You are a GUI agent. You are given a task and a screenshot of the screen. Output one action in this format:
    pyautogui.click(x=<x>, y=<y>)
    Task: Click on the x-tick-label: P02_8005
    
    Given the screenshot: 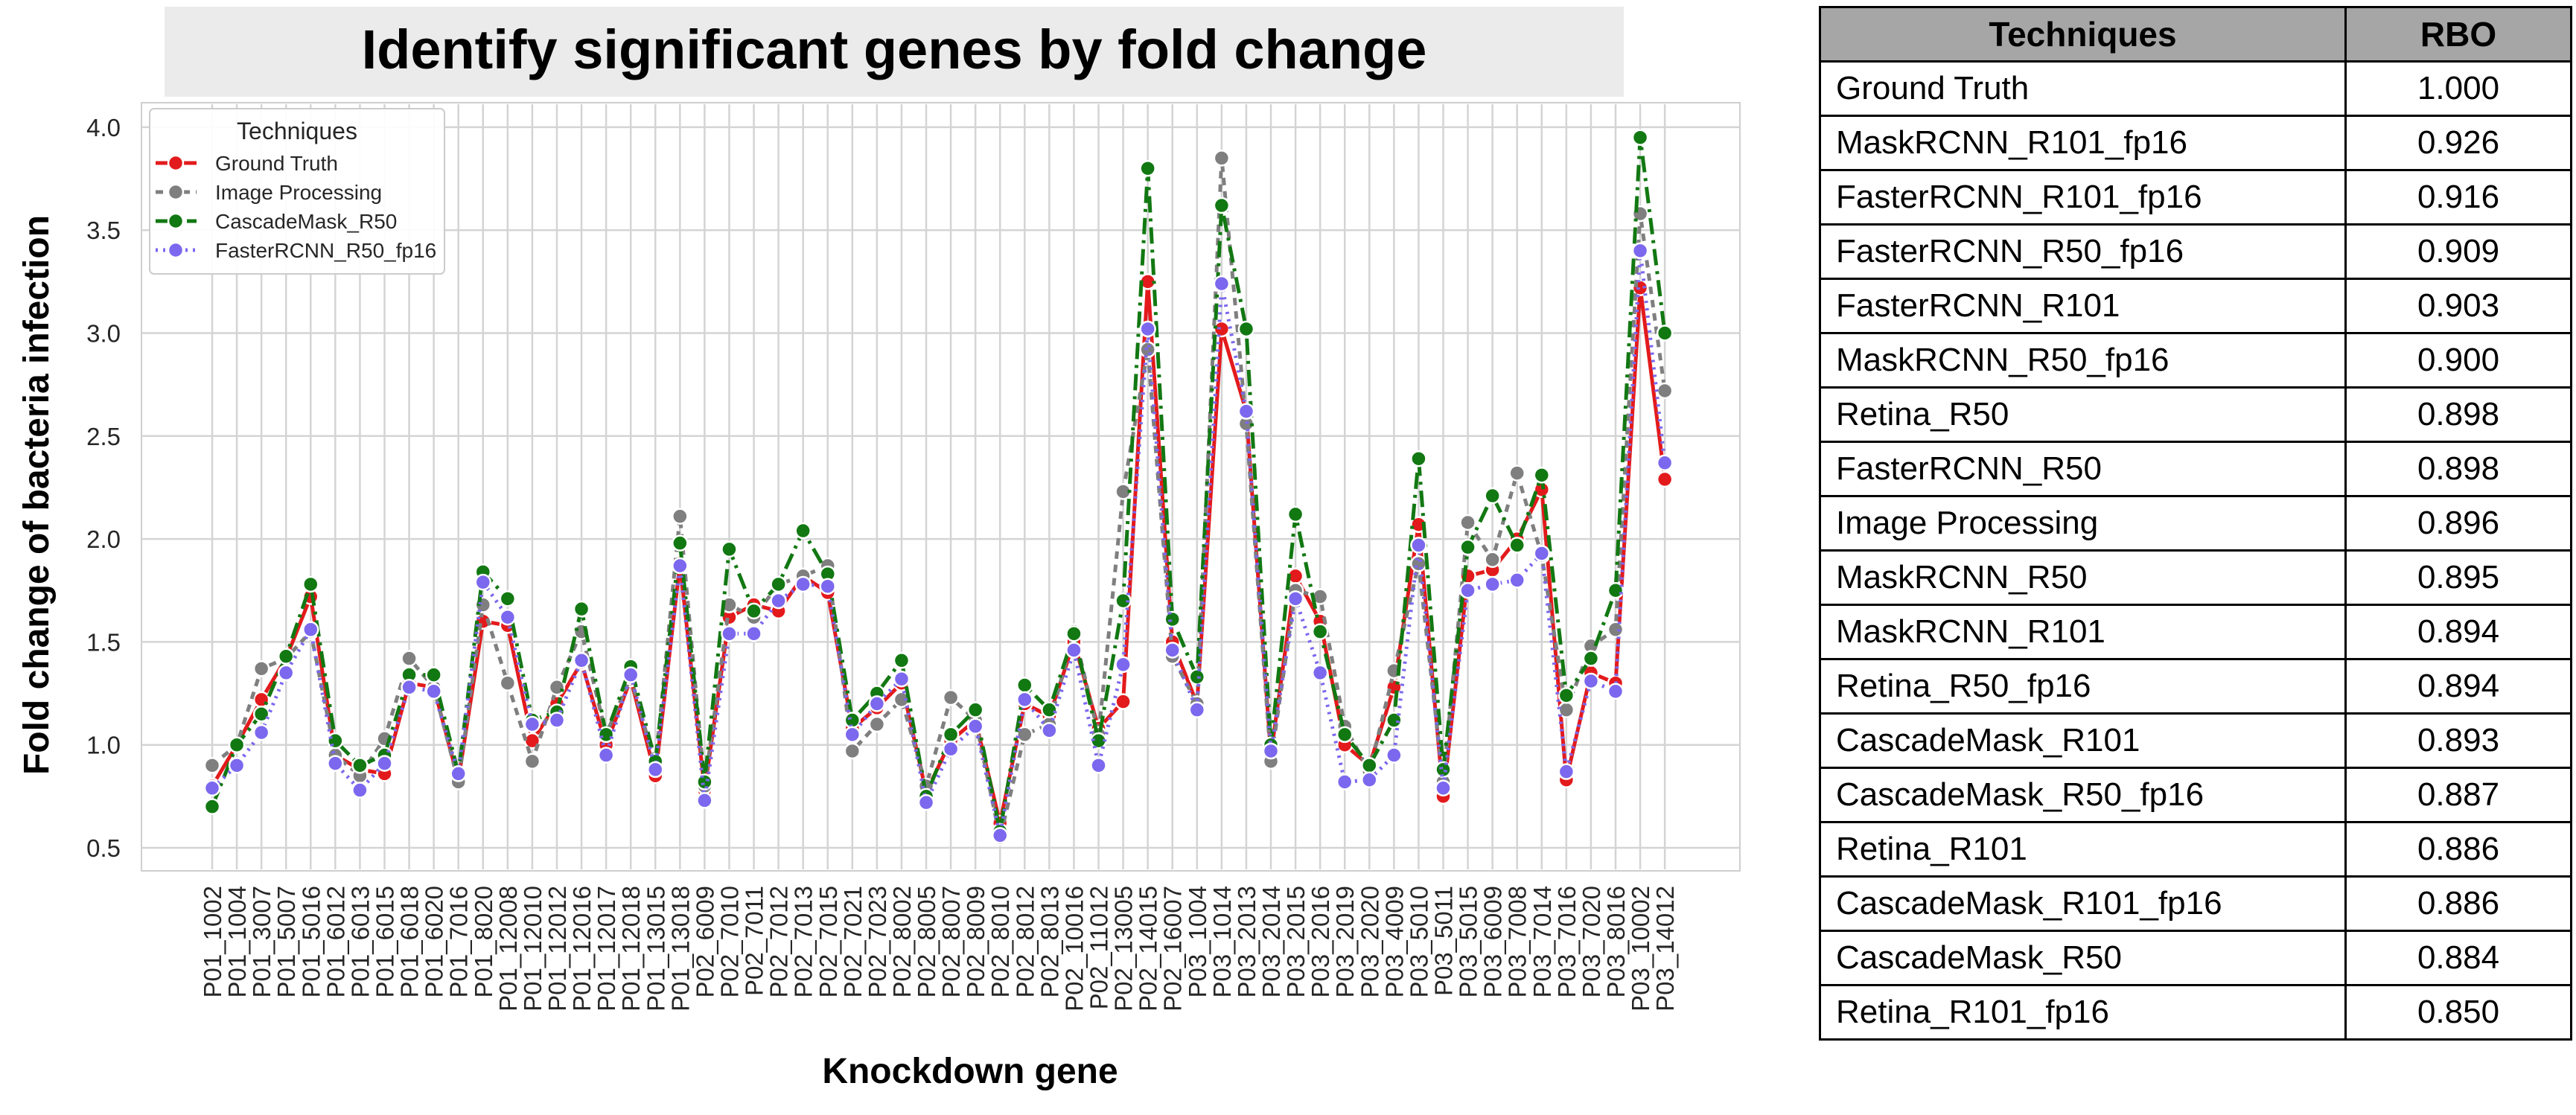 What is the action you would take?
    pyautogui.click(x=926, y=941)
    